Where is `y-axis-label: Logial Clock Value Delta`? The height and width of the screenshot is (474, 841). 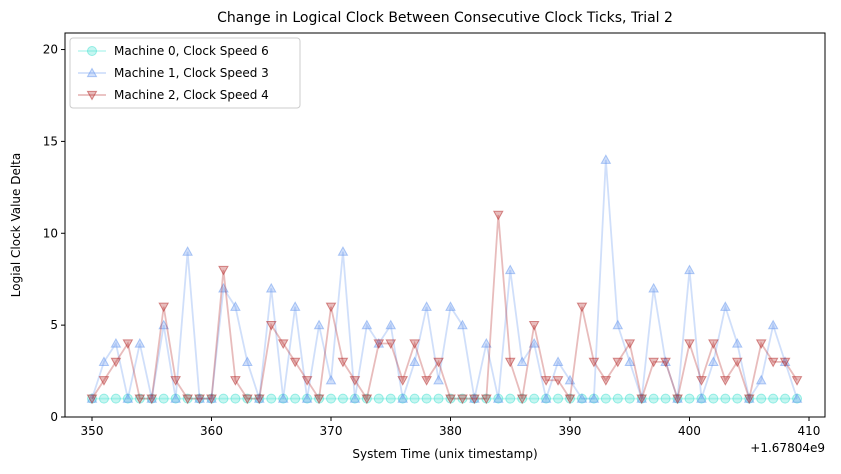
y-axis-label: Logial Clock Value Delta is located at coordinates (16, 225).